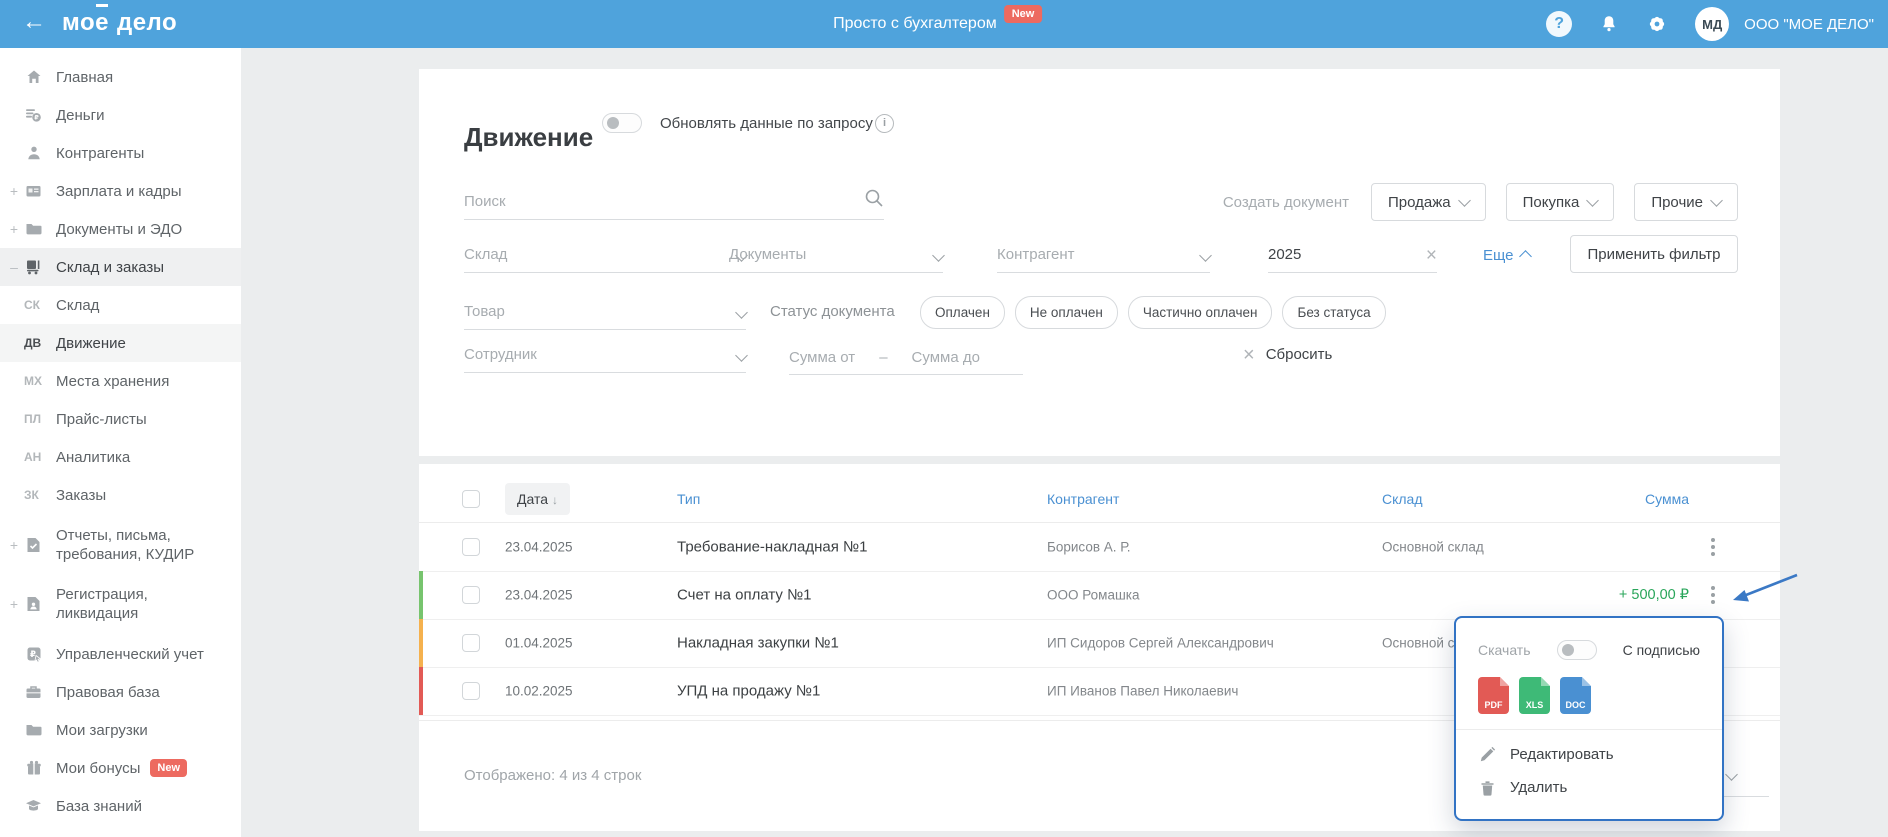  Describe the element at coordinates (606, 255) in the screenshot. I see `warehouse-filter-select: Склад` at that location.